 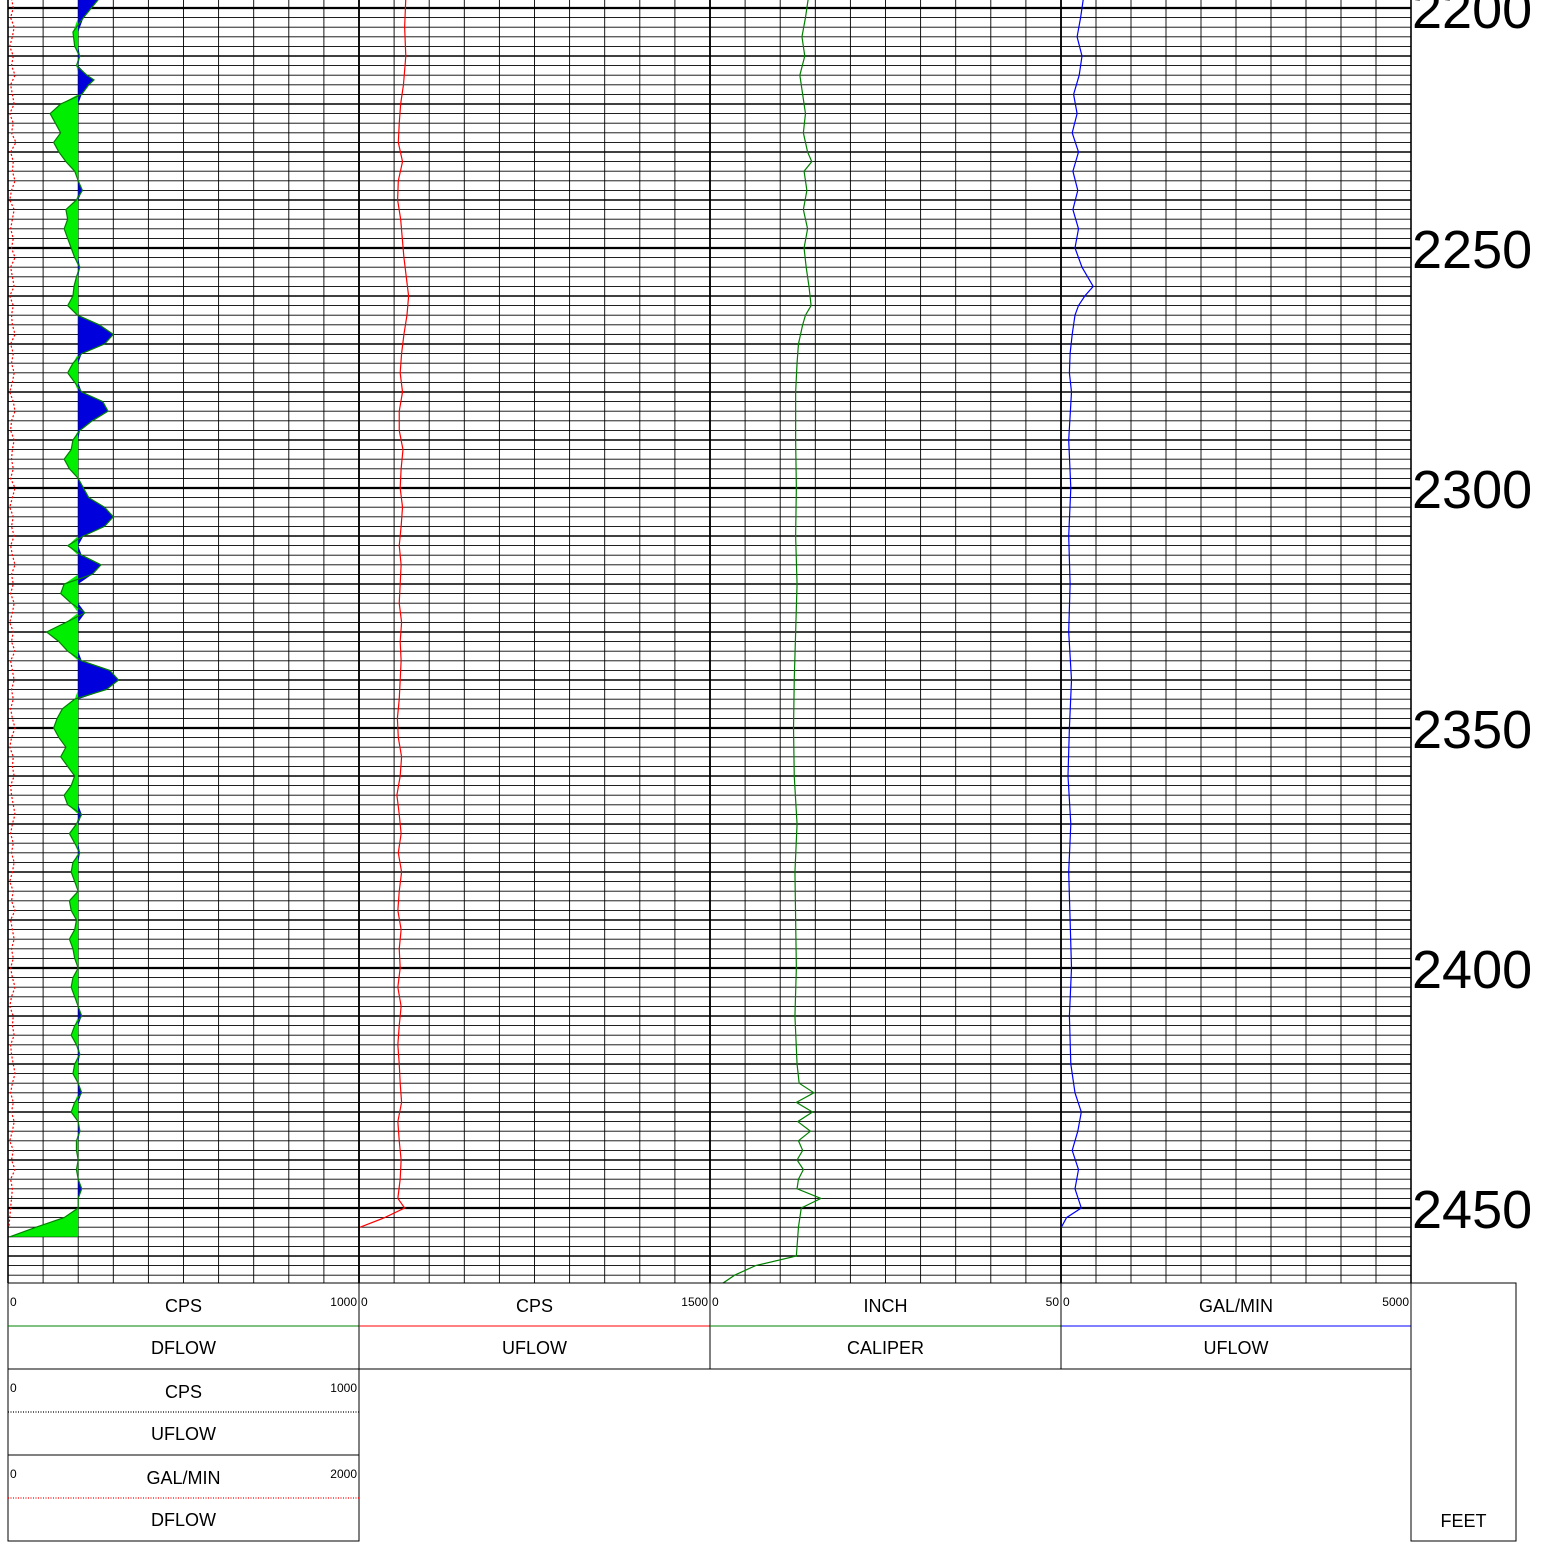 What do you see at coordinates (1472, 730) in the screenshot?
I see `depth-label: 2350` at bounding box center [1472, 730].